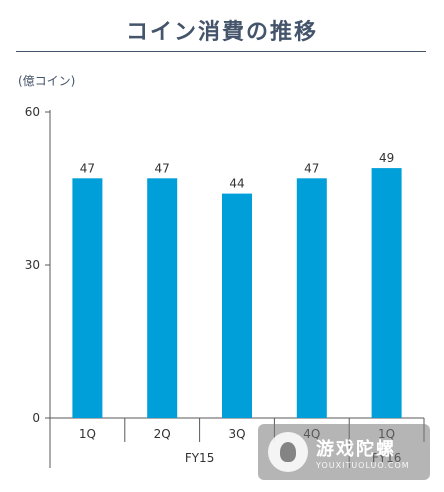  What do you see at coordinates (221, 51) in the screenshot?
I see `title-divider` at bounding box center [221, 51].